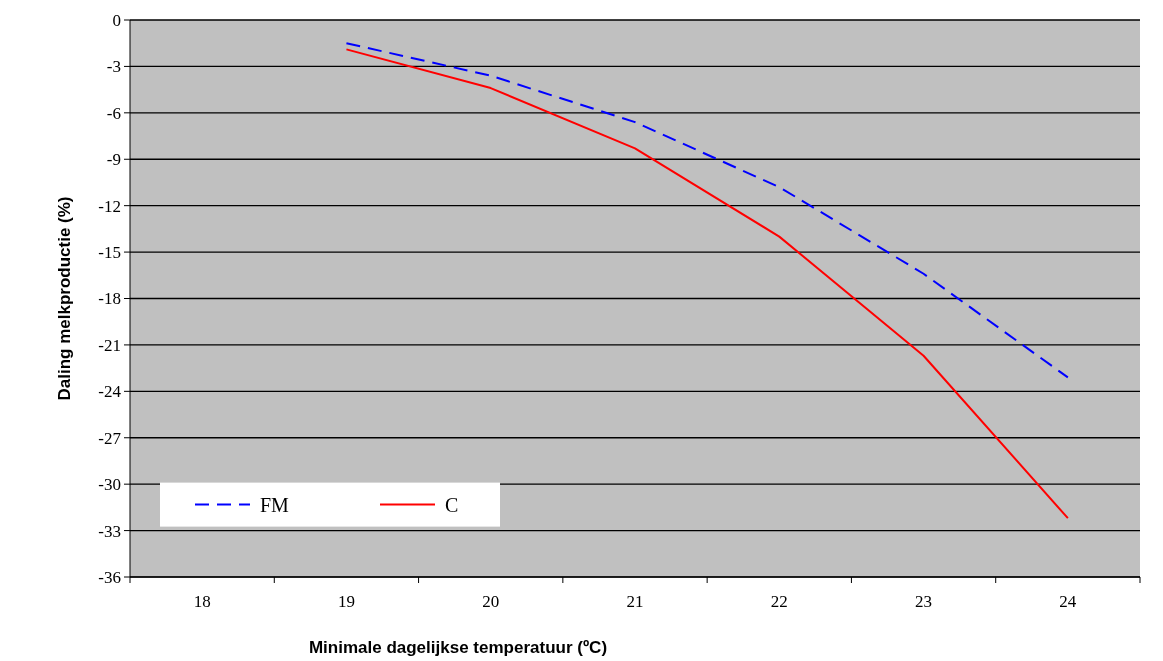 This screenshot has height=661, width=1163. What do you see at coordinates (109, 253) in the screenshot?
I see `y-tick-label: -15` at bounding box center [109, 253].